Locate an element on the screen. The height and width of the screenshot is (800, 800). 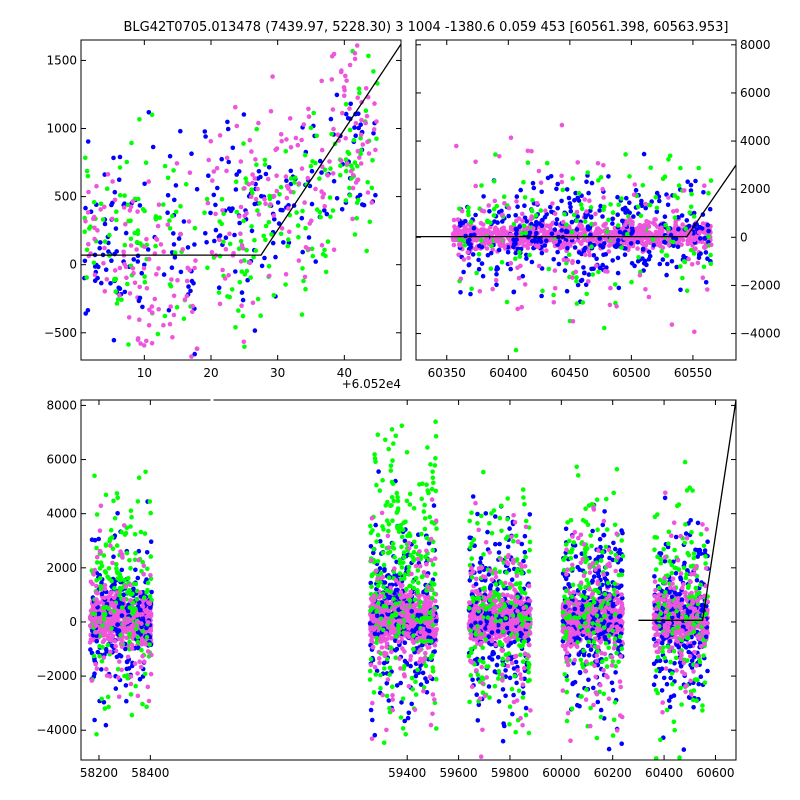
zoom-points is located at coordinates (231, 199).